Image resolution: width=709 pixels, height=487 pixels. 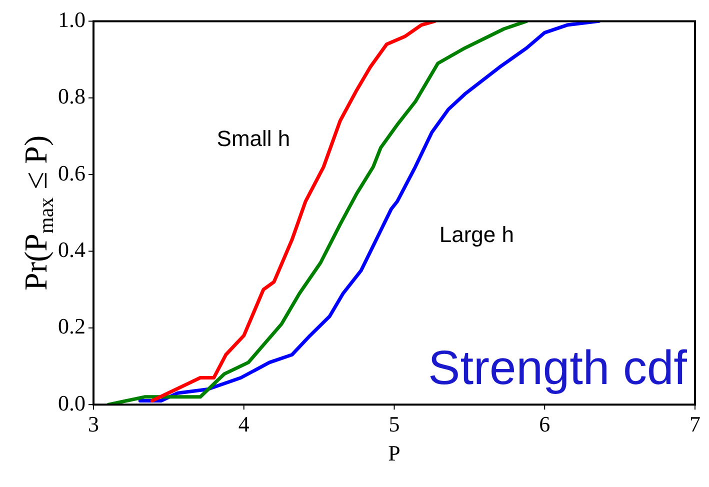 What do you see at coordinates (72, 403) in the screenshot?
I see `y-tick-label: 0.0` at bounding box center [72, 403].